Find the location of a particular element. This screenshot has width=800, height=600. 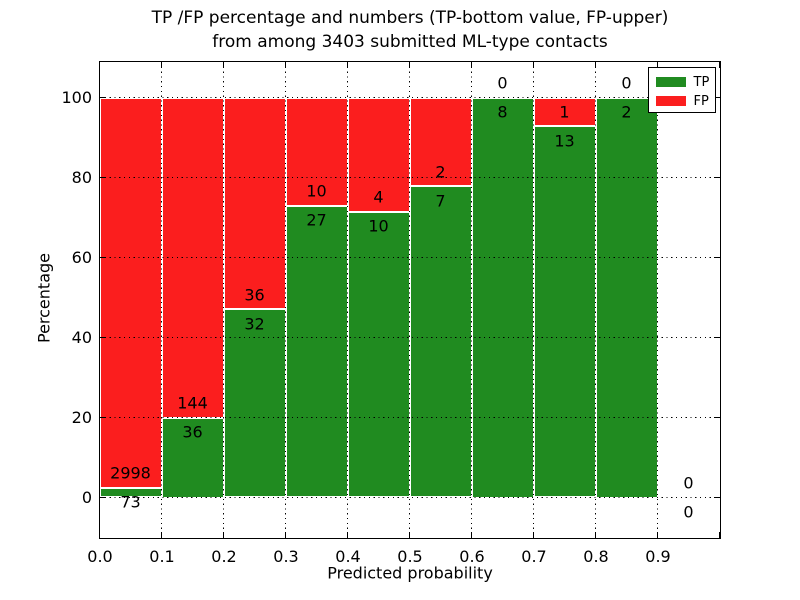

fp-count-label: 1 is located at coordinates (564, 112).